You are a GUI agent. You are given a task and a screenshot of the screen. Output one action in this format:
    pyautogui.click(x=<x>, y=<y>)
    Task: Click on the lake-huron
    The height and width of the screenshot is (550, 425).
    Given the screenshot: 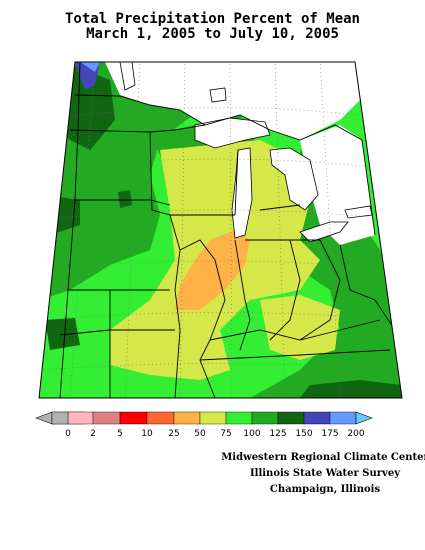 What is the action you would take?
    pyautogui.click(x=294, y=179)
    